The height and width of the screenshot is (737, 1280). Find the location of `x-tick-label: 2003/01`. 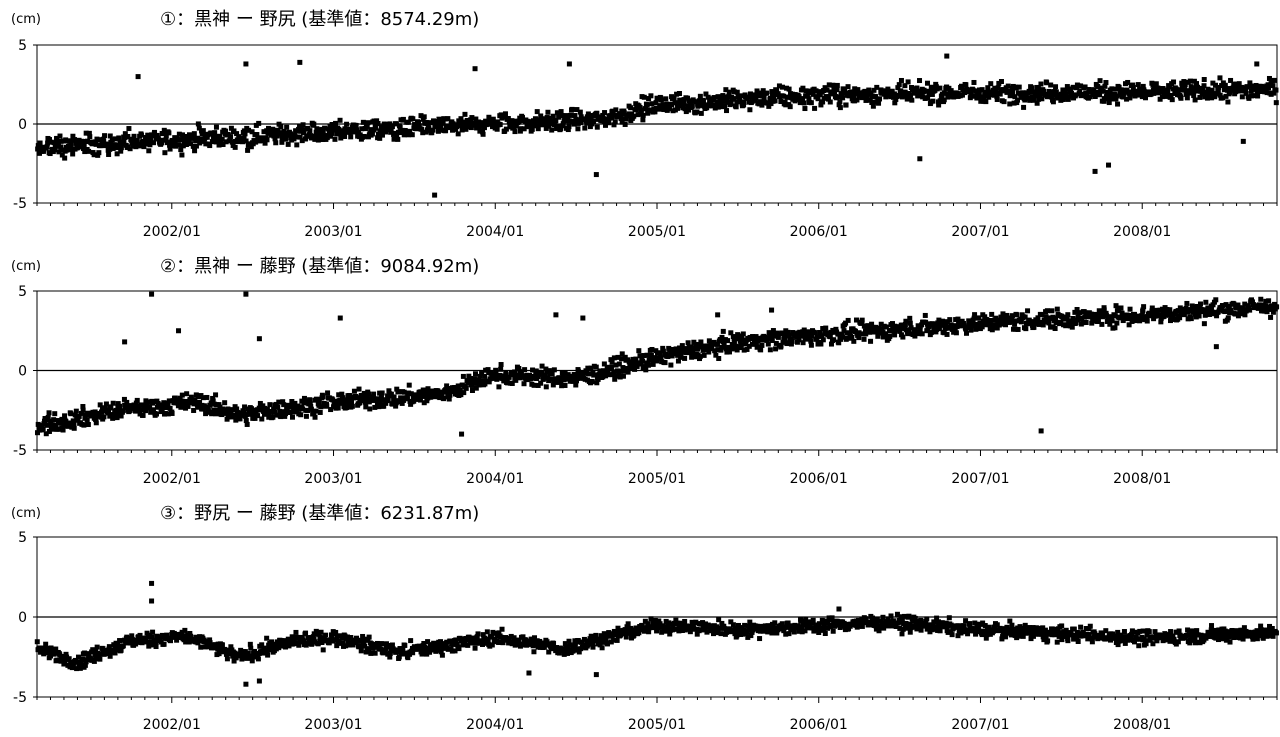

x-tick-label: 2003/01 is located at coordinates (333, 725).